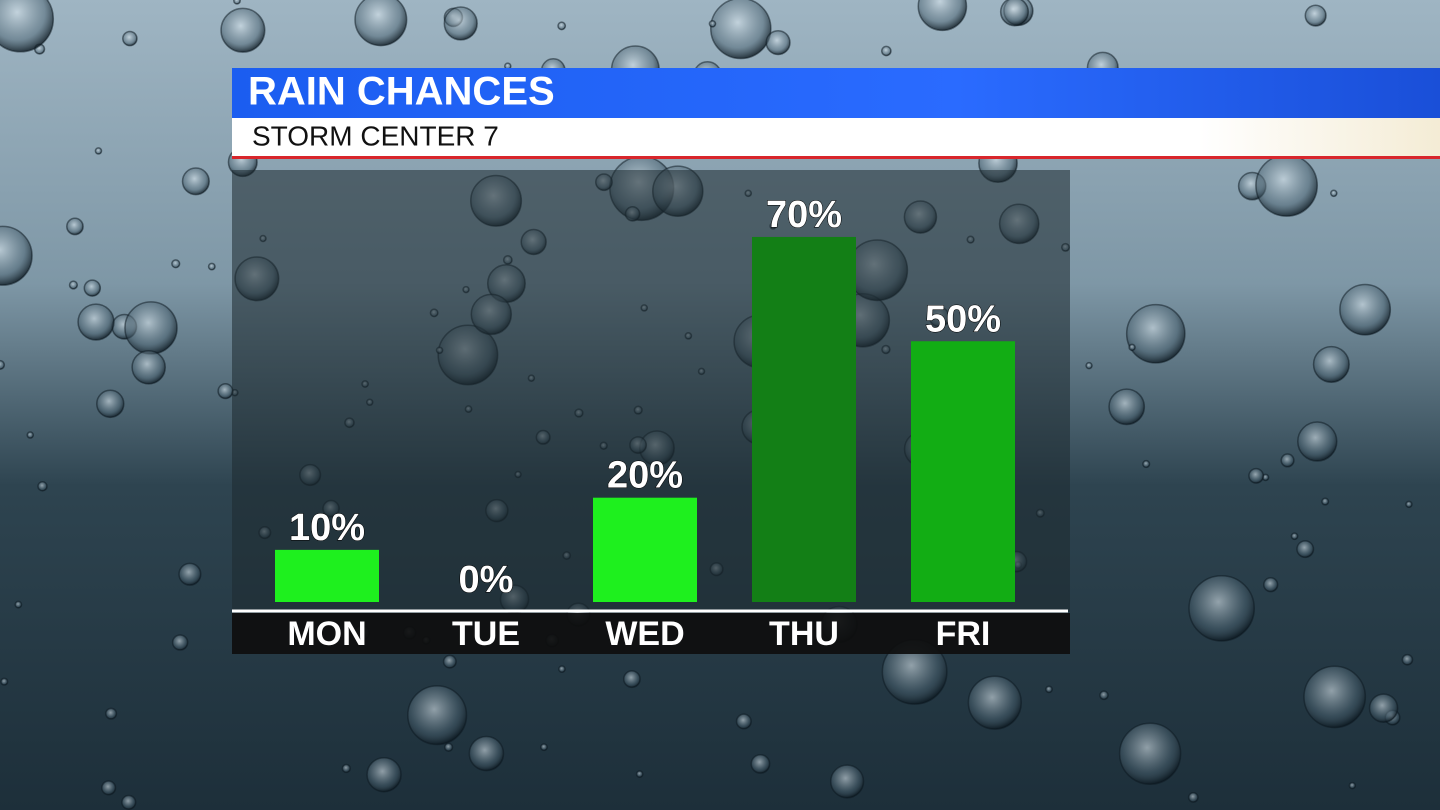  I want to click on title-bar, so click(836, 93).